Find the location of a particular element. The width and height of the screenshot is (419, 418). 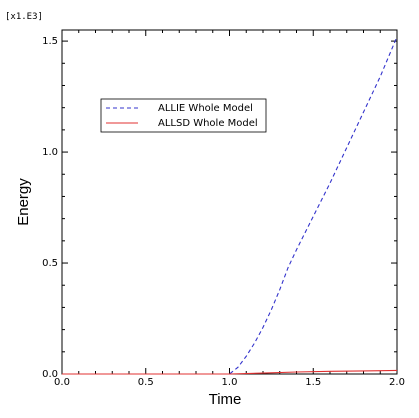

legend: ALLIE Whole Model ALLSD Whole Model is located at coordinates (183, 115).